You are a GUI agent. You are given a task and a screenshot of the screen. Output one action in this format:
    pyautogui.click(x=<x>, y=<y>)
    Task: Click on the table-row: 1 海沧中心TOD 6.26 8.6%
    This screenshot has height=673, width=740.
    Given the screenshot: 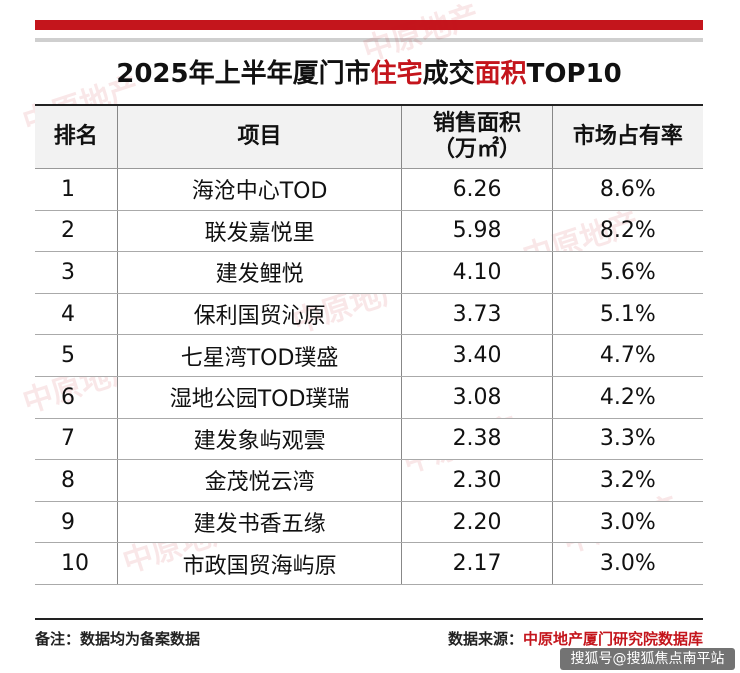 What is the action you would take?
    pyautogui.click(x=369, y=190)
    